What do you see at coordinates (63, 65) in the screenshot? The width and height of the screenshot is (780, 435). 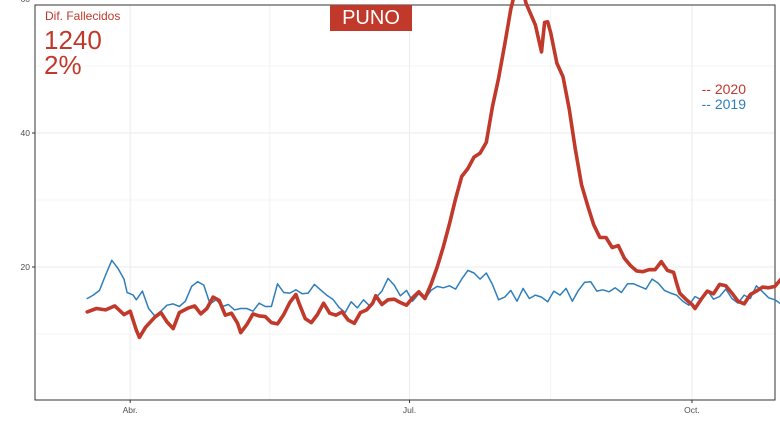 I see `annotation-percent: 2%` at bounding box center [63, 65].